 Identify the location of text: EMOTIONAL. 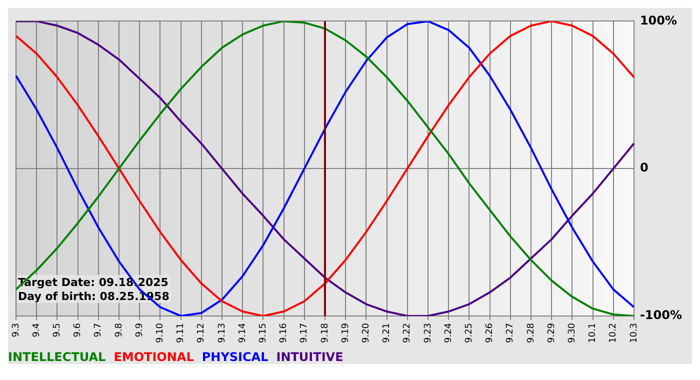
(154, 357).